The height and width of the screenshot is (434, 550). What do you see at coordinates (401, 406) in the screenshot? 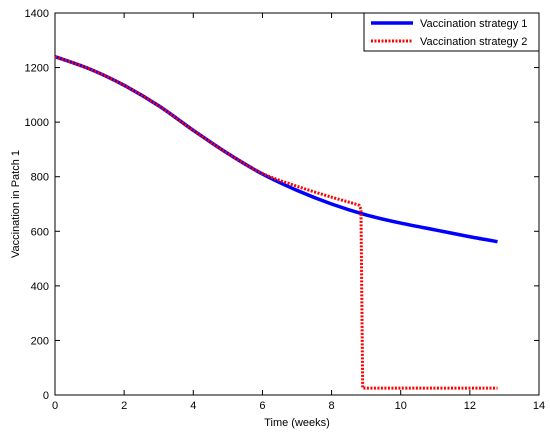
I see `x-tick-label: 10` at bounding box center [401, 406].